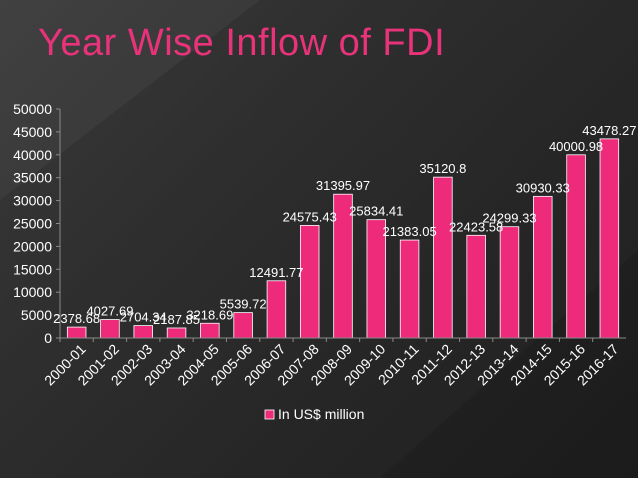 This screenshot has height=478, width=638. What do you see at coordinates (36, 315) in the screenshot?
I see `y-tick-label: 5000` at bounding box center [36, 315].